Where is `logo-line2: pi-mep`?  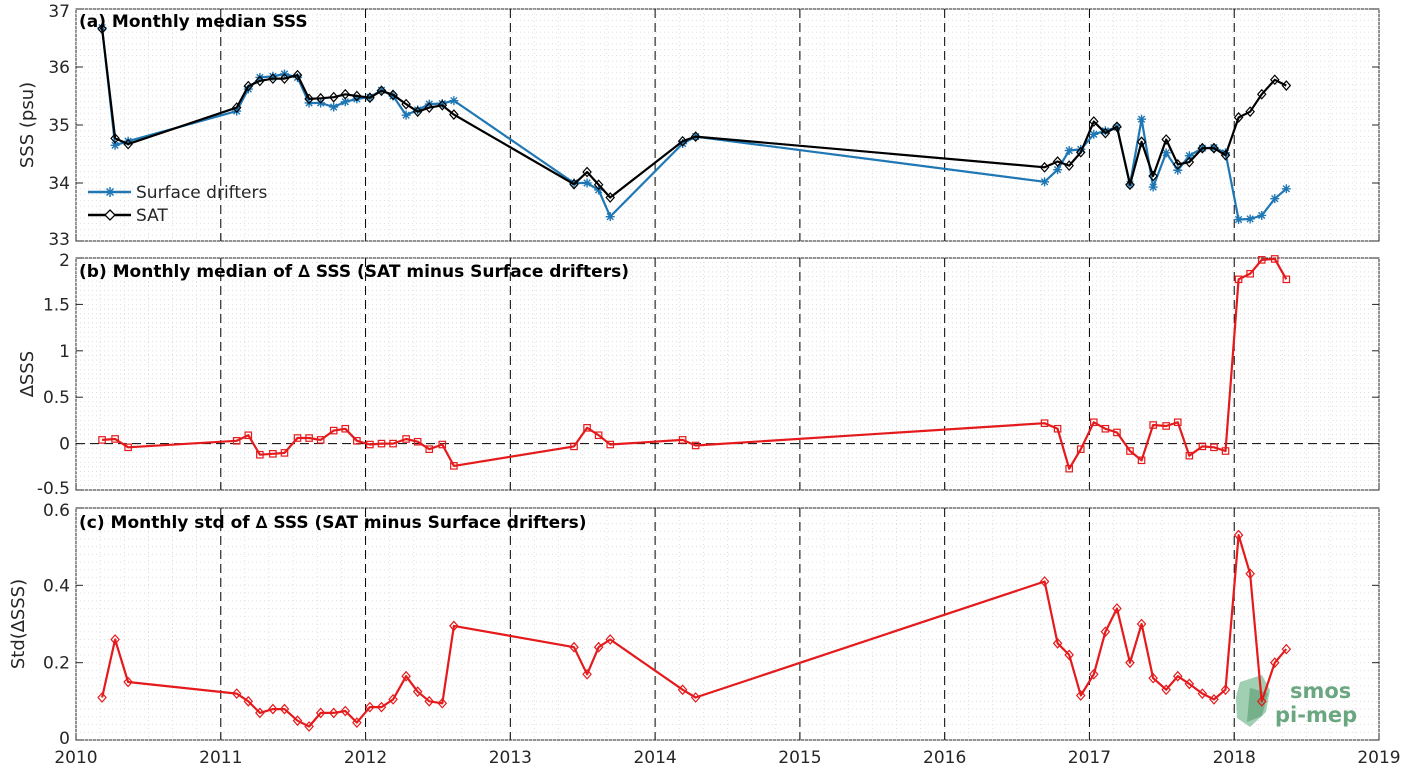 logo-line2: pi-mep is located at coordinates (1316, 715).